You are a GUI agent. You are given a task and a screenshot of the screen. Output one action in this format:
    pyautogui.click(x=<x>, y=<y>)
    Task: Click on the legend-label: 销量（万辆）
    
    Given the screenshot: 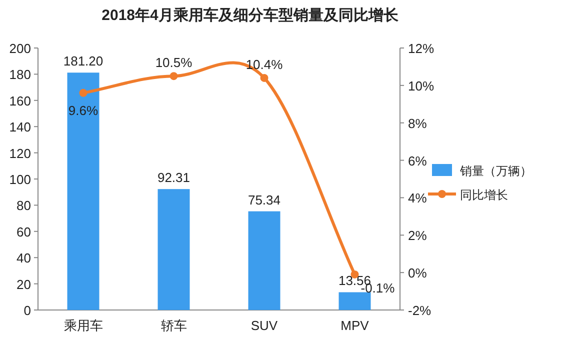 What is the action you would take?
    pyautogui.click(x=495, y=171)
    